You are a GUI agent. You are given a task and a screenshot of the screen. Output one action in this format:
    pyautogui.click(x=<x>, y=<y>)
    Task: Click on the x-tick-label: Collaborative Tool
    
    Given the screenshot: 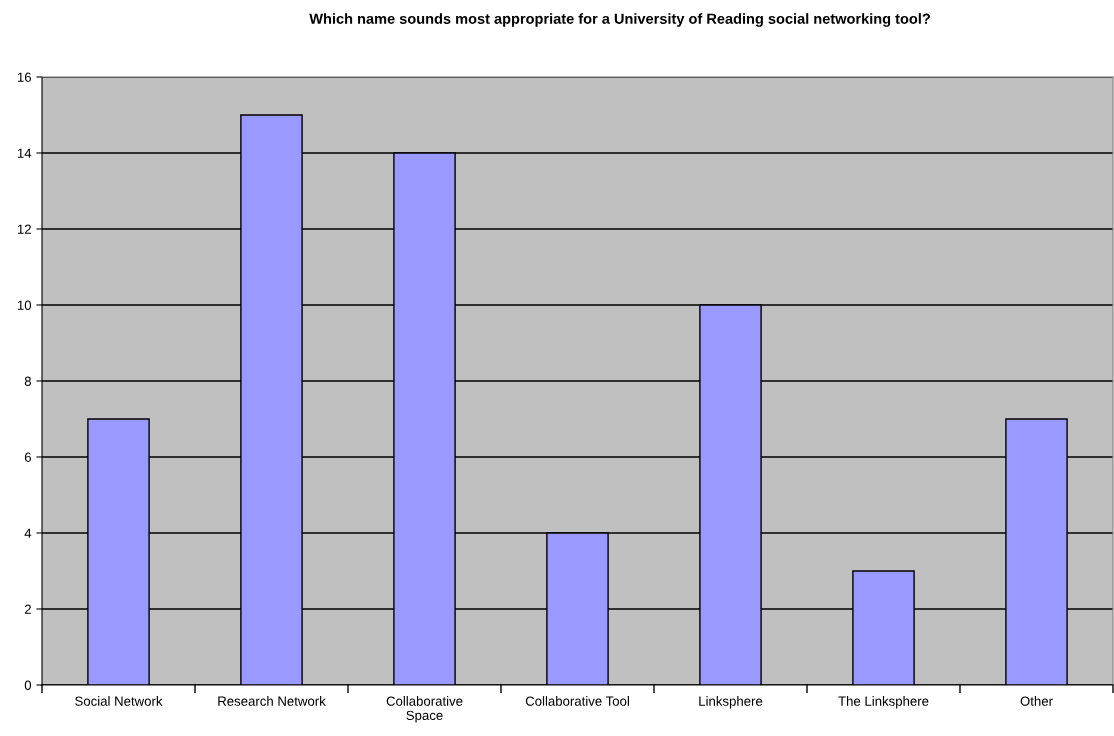 What is the action you would take?
    pyautogui.click(x=577, y=701)
    